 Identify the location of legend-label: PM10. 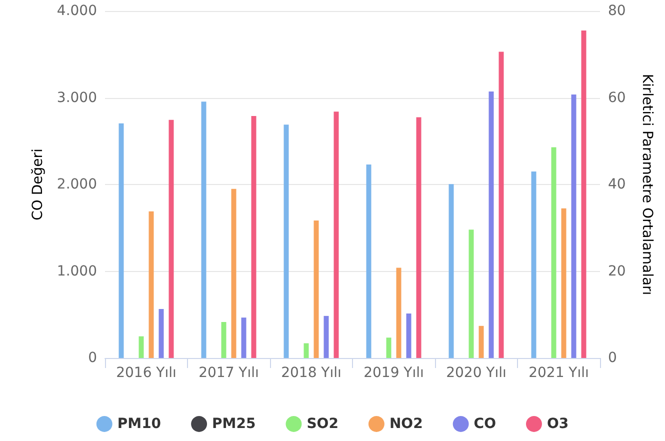
(139, 424).